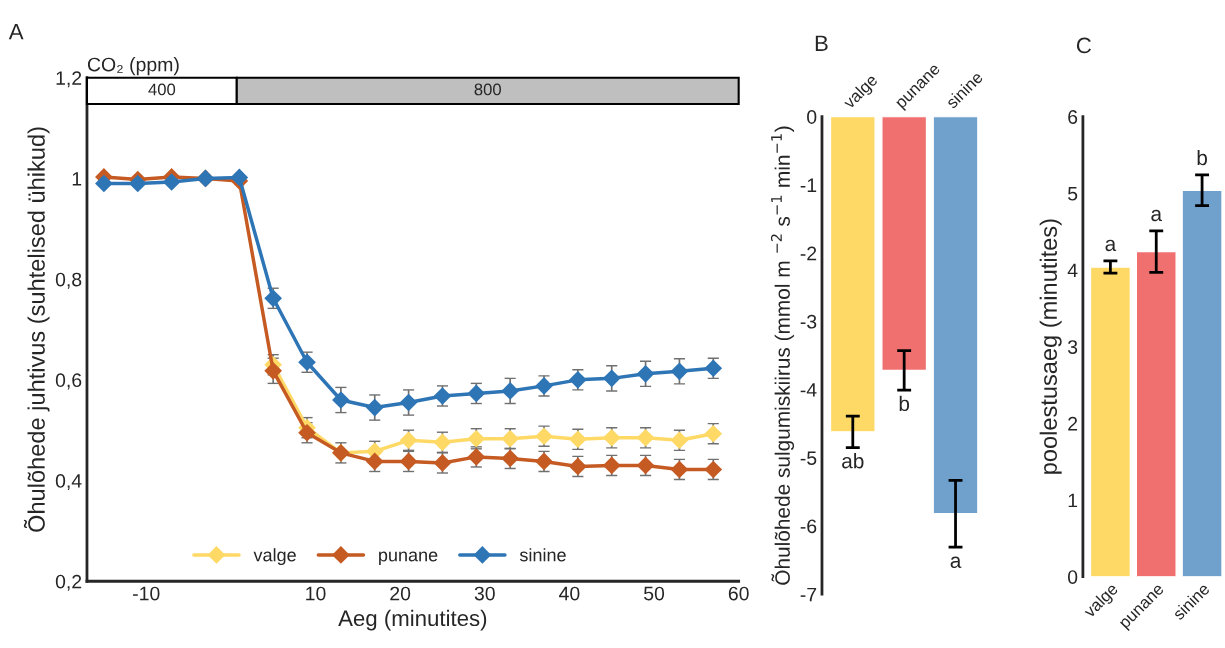 The image size is (1225, 648). Describe the element at coordinates (146, 593) in the screenshot. I see `x-tick-label: -10` at that location.